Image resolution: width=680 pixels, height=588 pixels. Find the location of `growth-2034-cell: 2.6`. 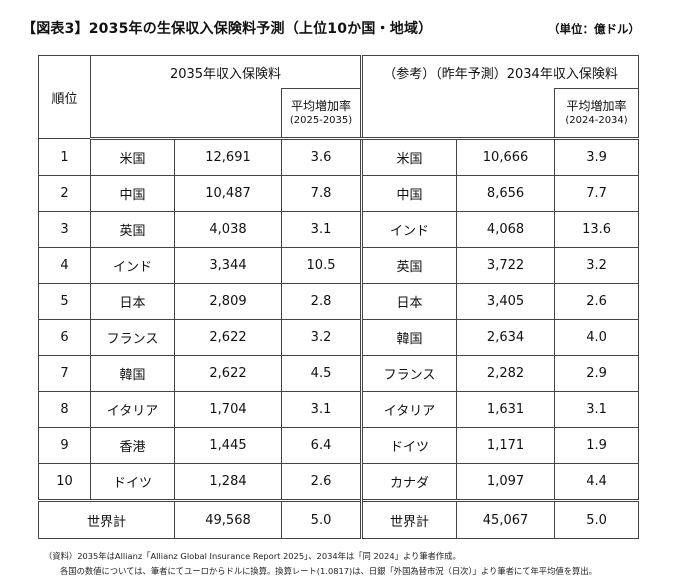

growth-2034-cell: 2.6 is located at coordinates (597, 301).